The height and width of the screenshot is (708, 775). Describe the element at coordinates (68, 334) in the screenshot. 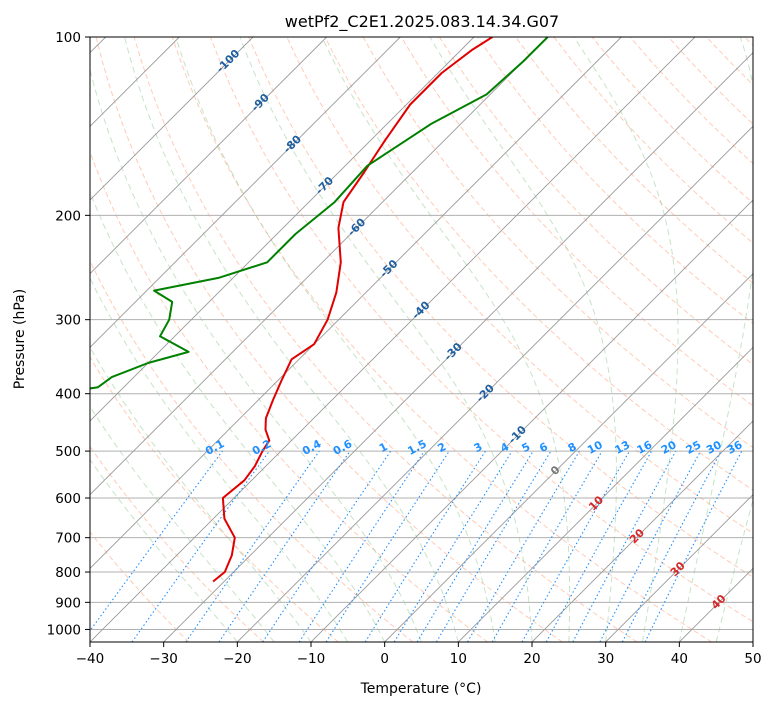

I see `y-axis: 100 200 300 400 500 600 700 800 900 1000` at that location.